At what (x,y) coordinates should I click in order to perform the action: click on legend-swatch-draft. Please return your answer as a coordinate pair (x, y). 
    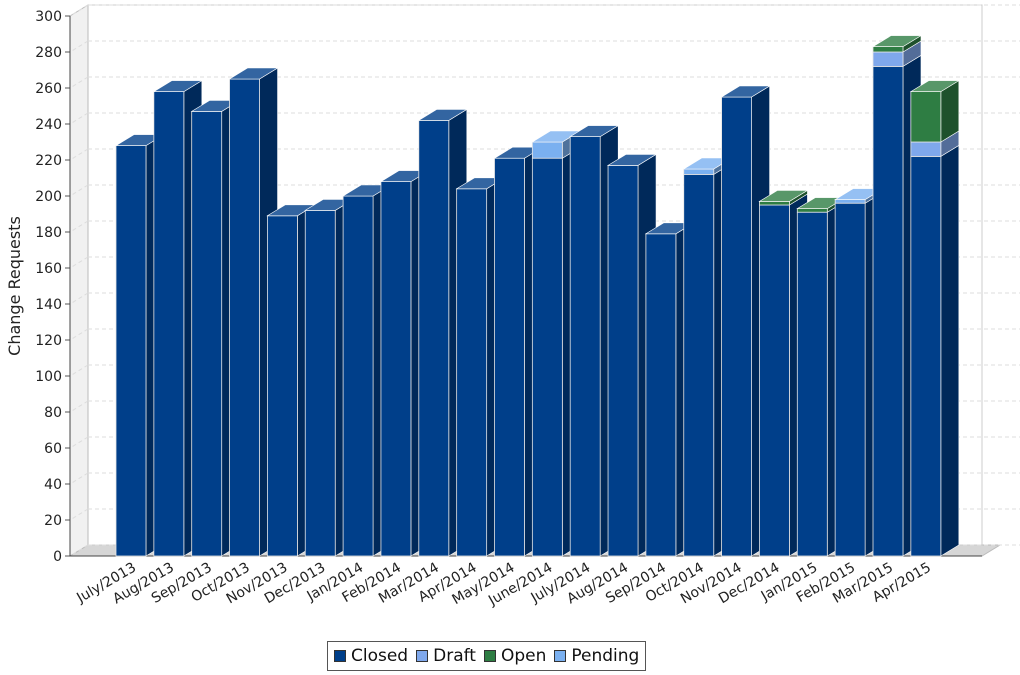
    Looking at the image, I should click on (422, 656).